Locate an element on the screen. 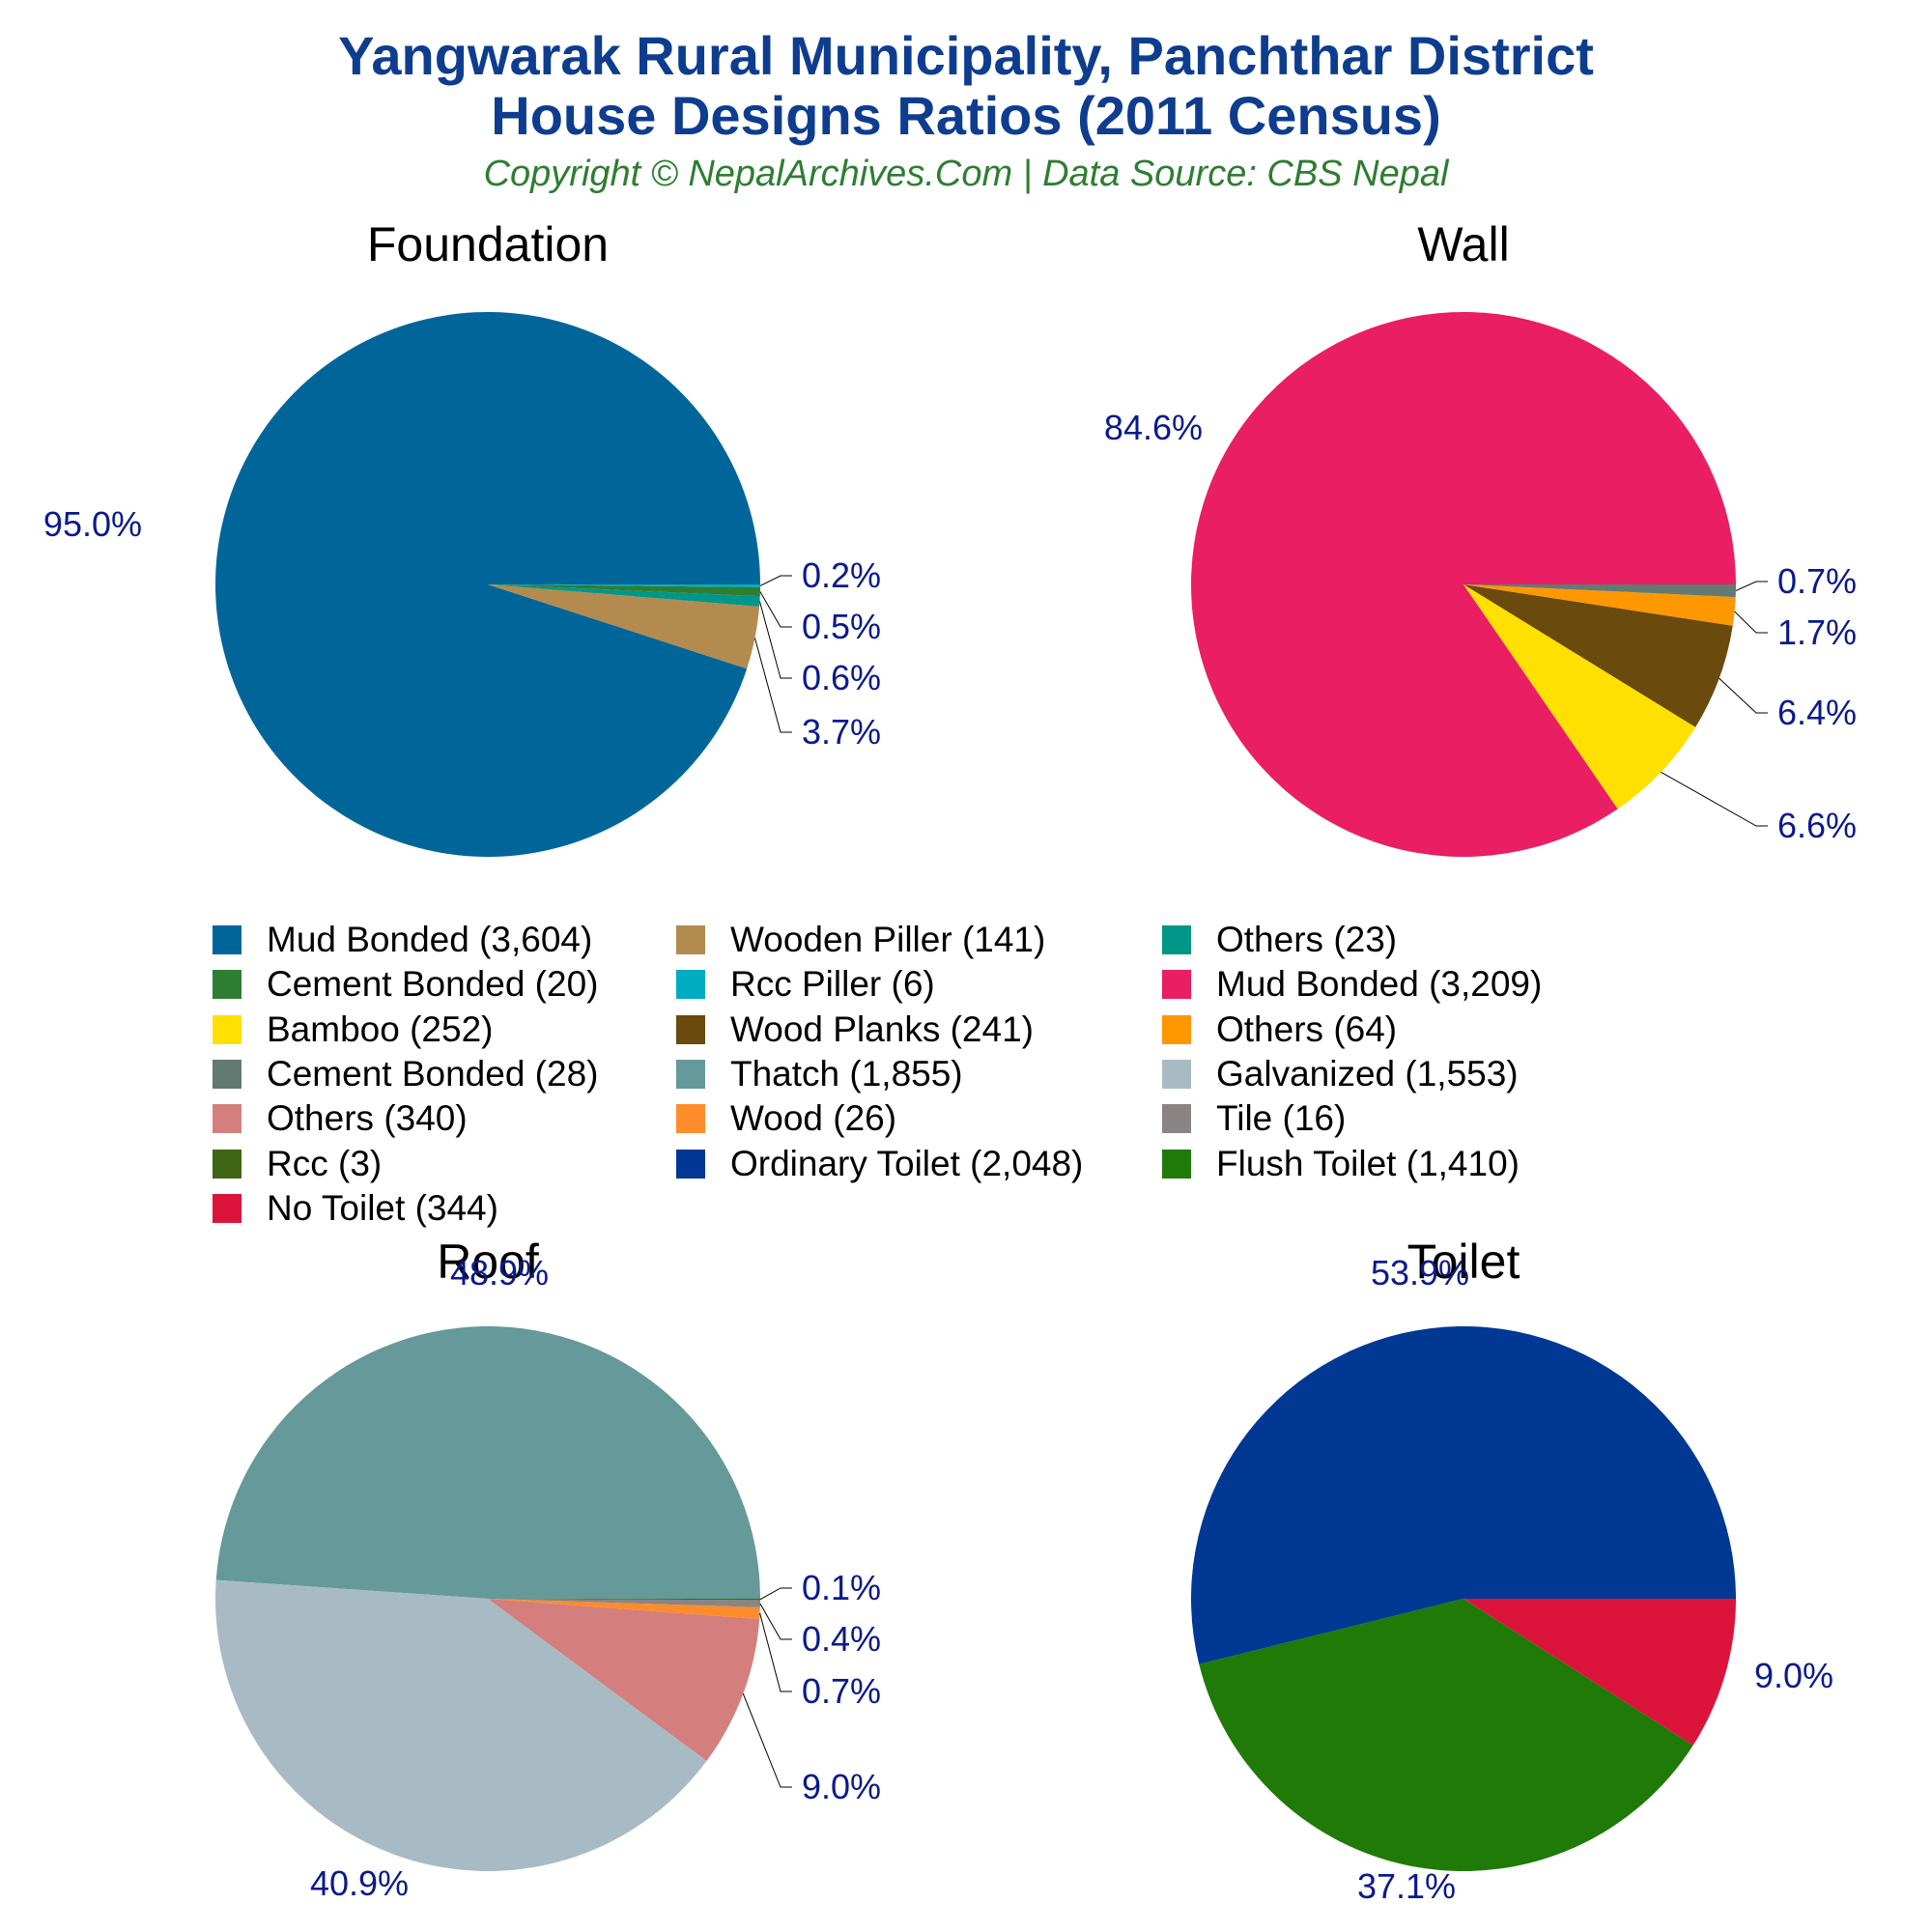 Image resolution: width=1932 pixels, height=1932 pixels. legend-label: Bamboo (252) is located at coordinates (380, 1029).